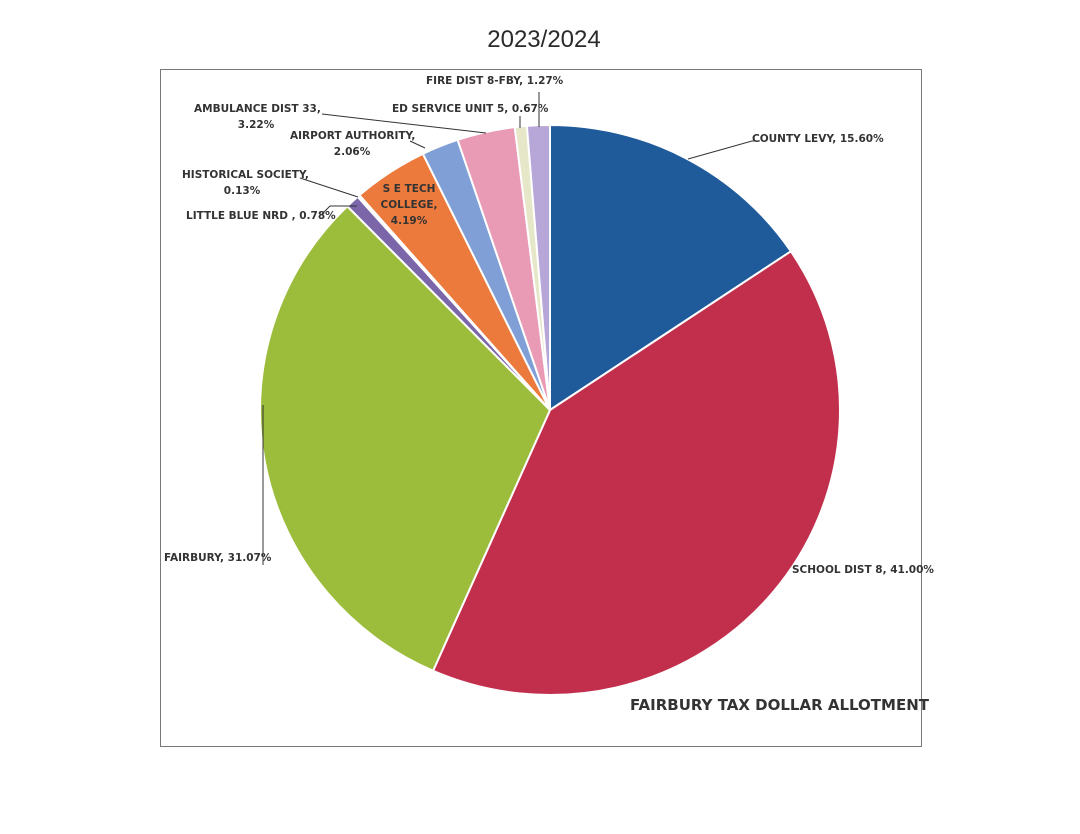  I want to click on label-county-levy: COUNTY LEVY, 15.60%, so click(818, 139).